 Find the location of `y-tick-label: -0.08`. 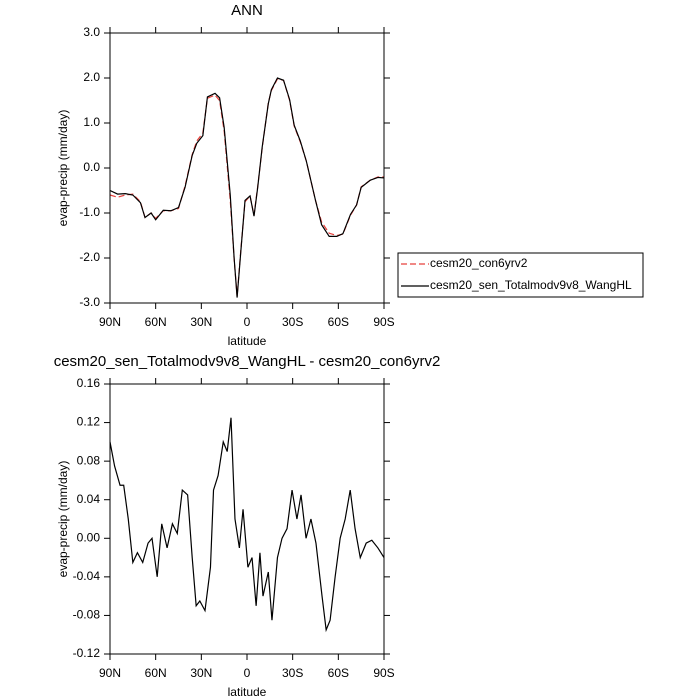

y-tick-label: -0.08 is located at coordinates (87, 615).